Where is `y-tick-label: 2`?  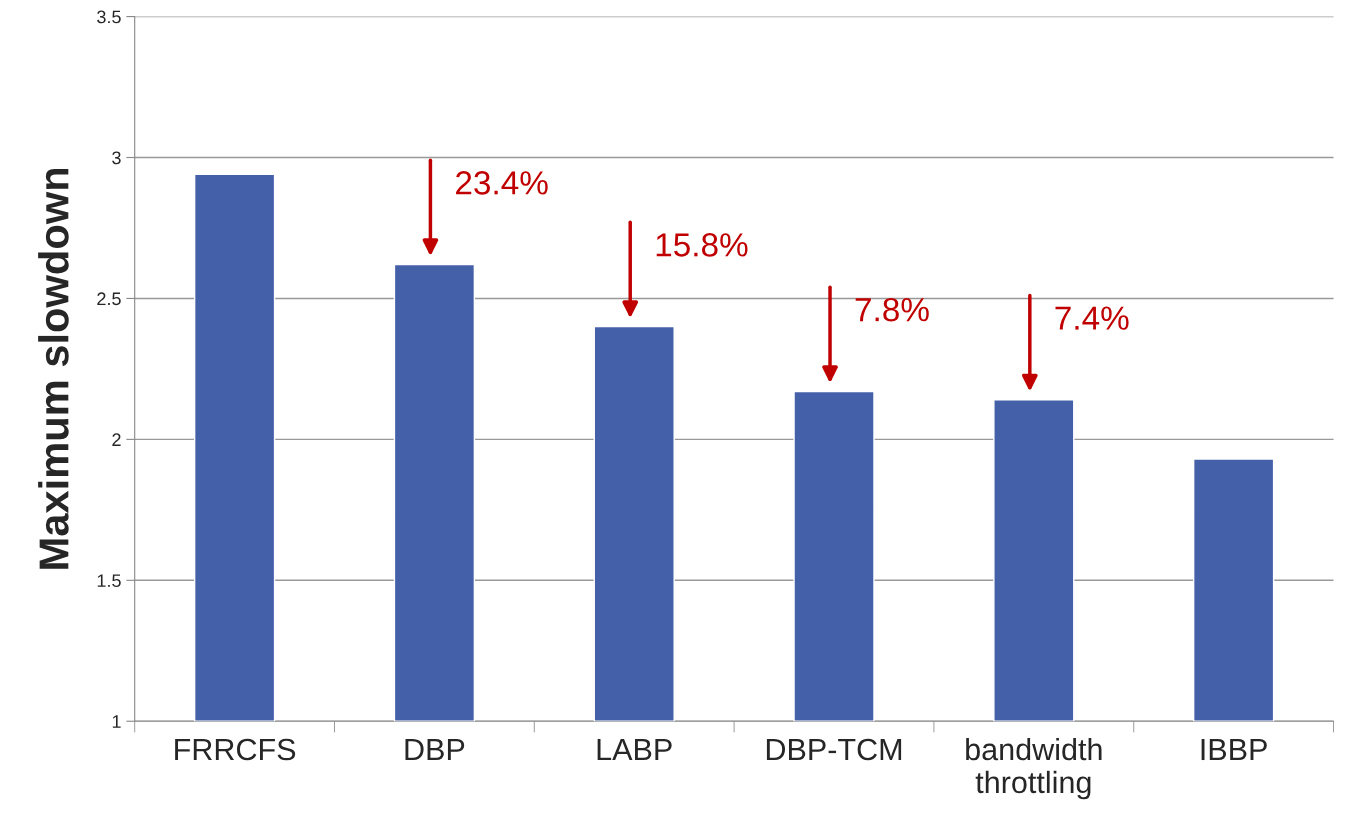 y-tick-label: 2 is located at coordinates (116, 439).